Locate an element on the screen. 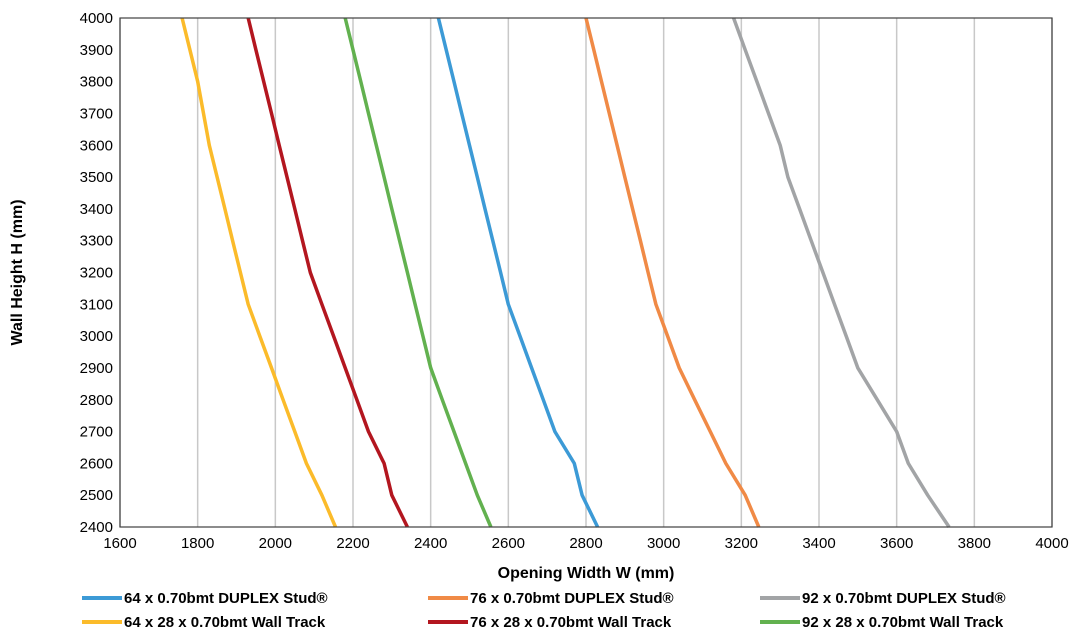 This screenshot has height=634, width=1075. x-tick-label: 2000 is located at coordinates (275, 543).